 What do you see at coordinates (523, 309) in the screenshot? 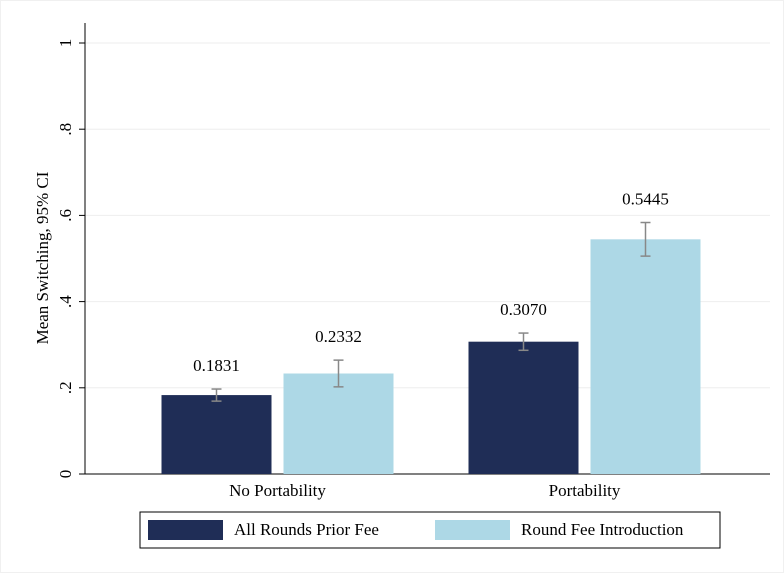
I see `value-label: 0.3070` at bounding box center [523, 309].